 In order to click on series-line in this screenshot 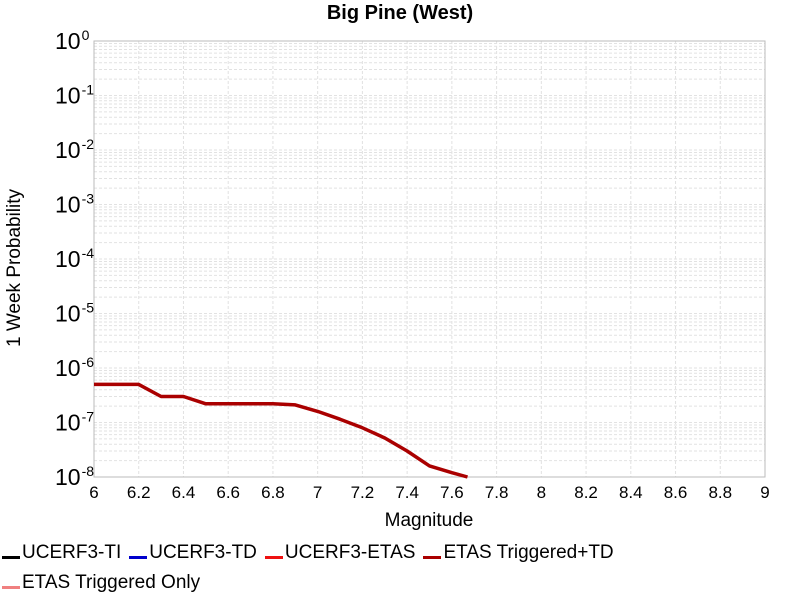, I will do `click(281, 430)`.